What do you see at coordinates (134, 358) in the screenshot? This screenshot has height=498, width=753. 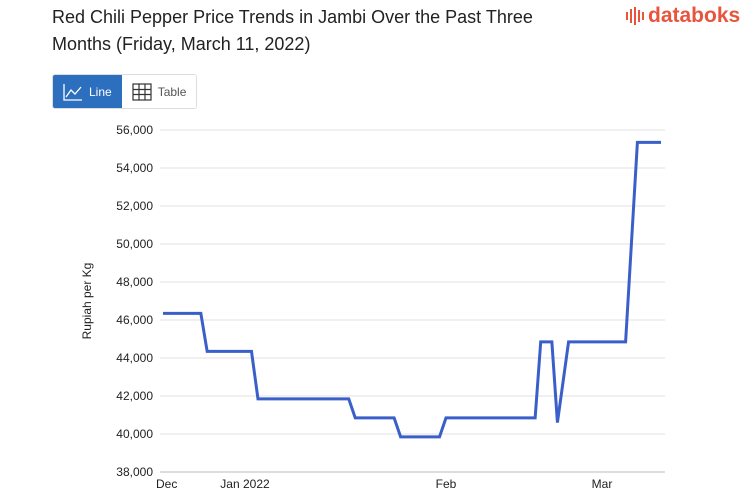 I see `y-tick-label: 44,000` at bounding box center [134, 358].